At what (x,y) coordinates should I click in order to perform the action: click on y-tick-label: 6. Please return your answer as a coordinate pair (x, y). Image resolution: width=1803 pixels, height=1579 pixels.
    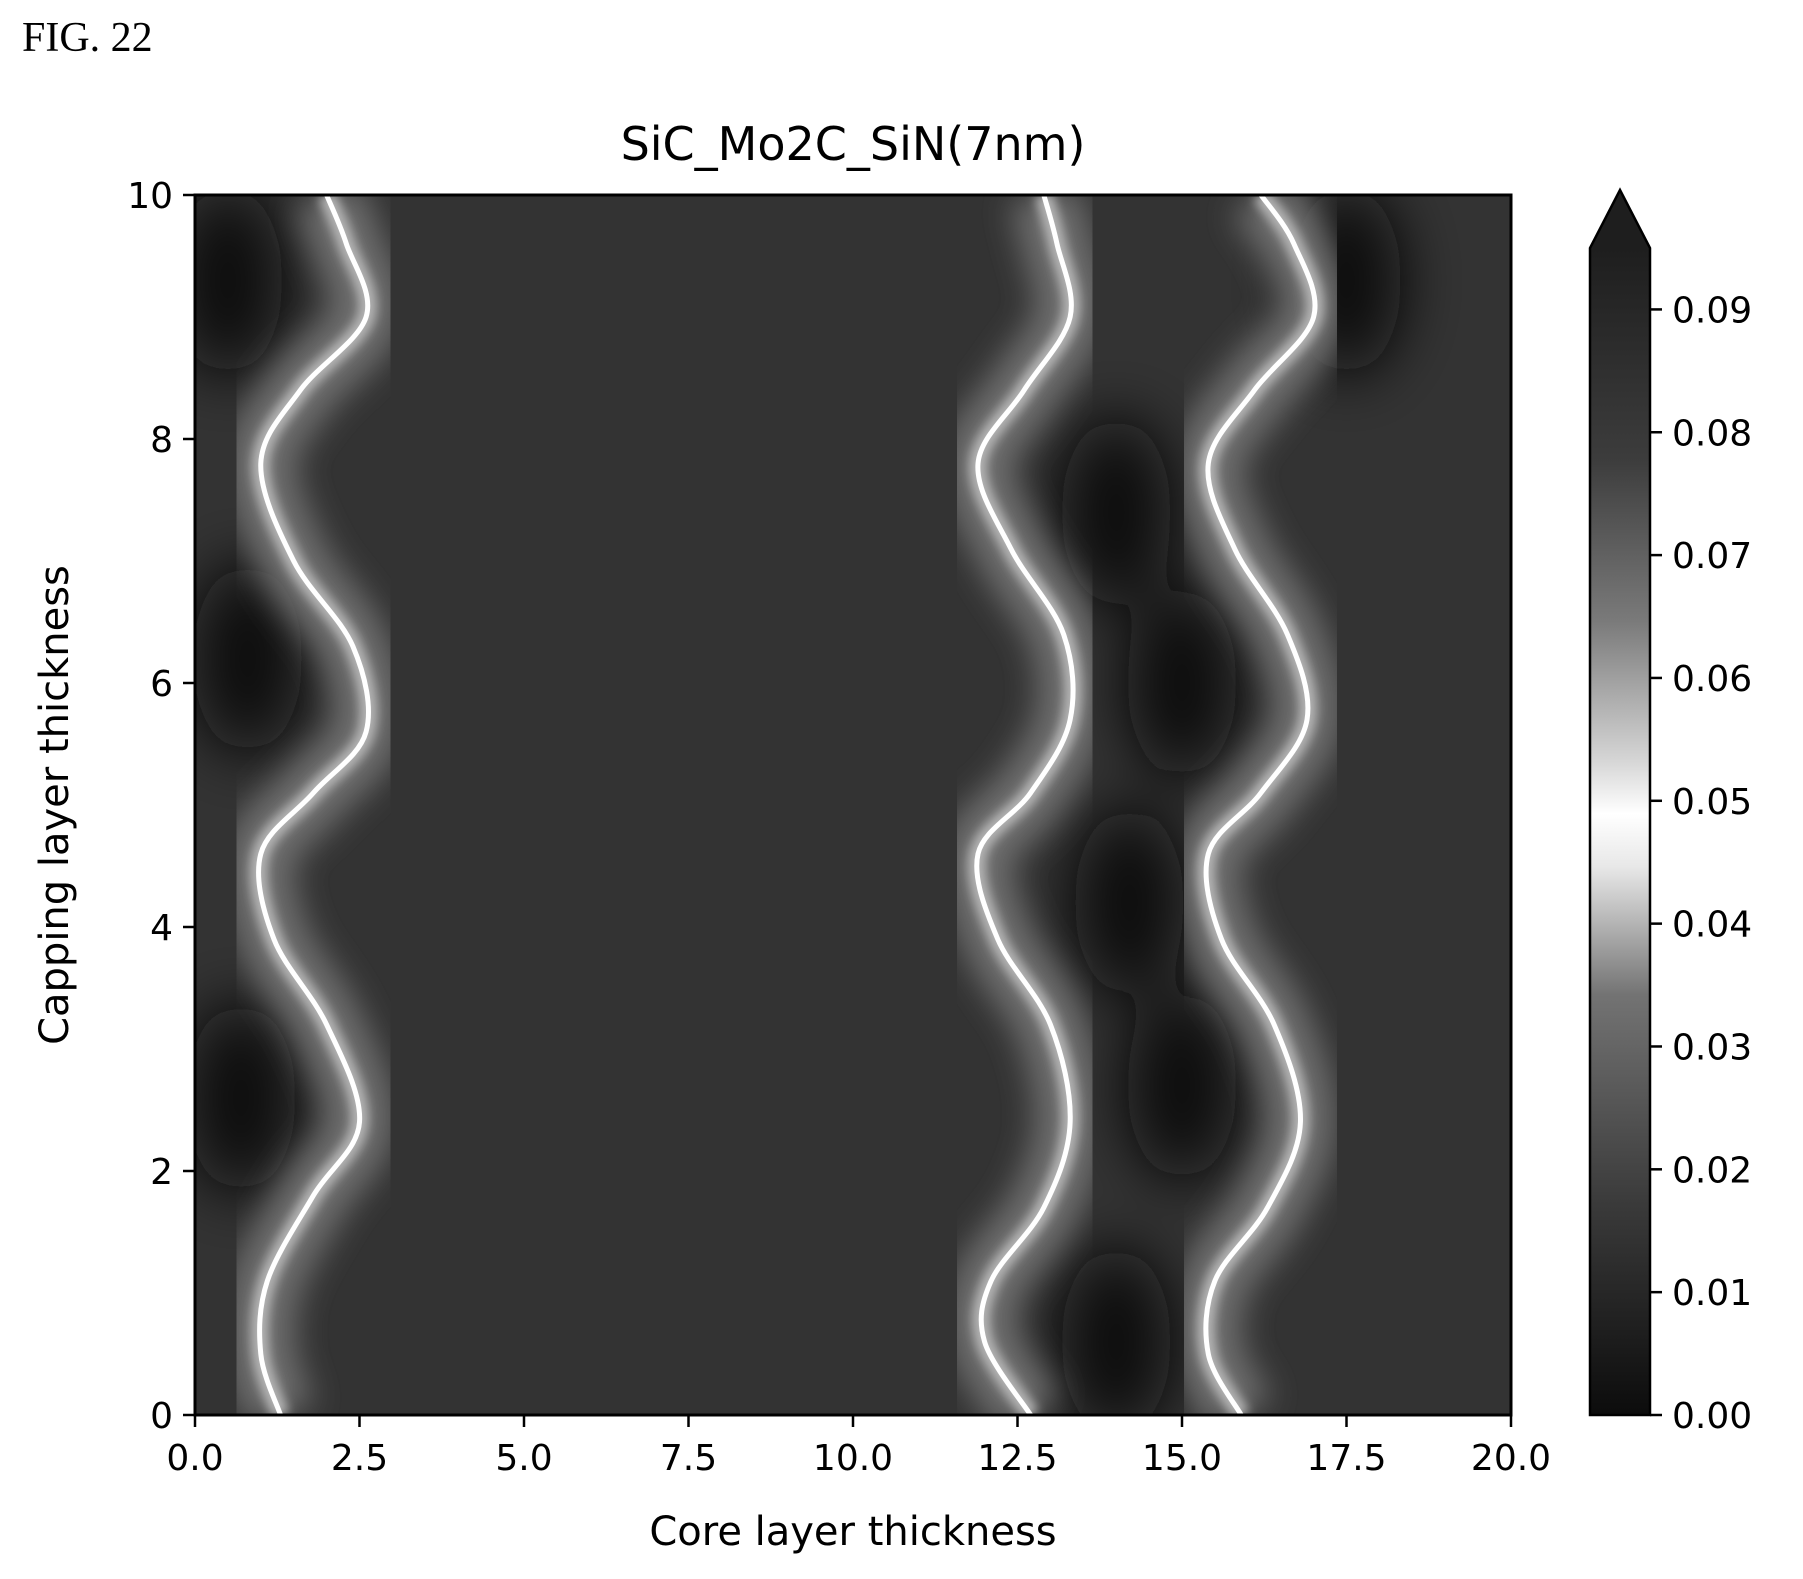
    Looking at the image, I should click on (161, 684).